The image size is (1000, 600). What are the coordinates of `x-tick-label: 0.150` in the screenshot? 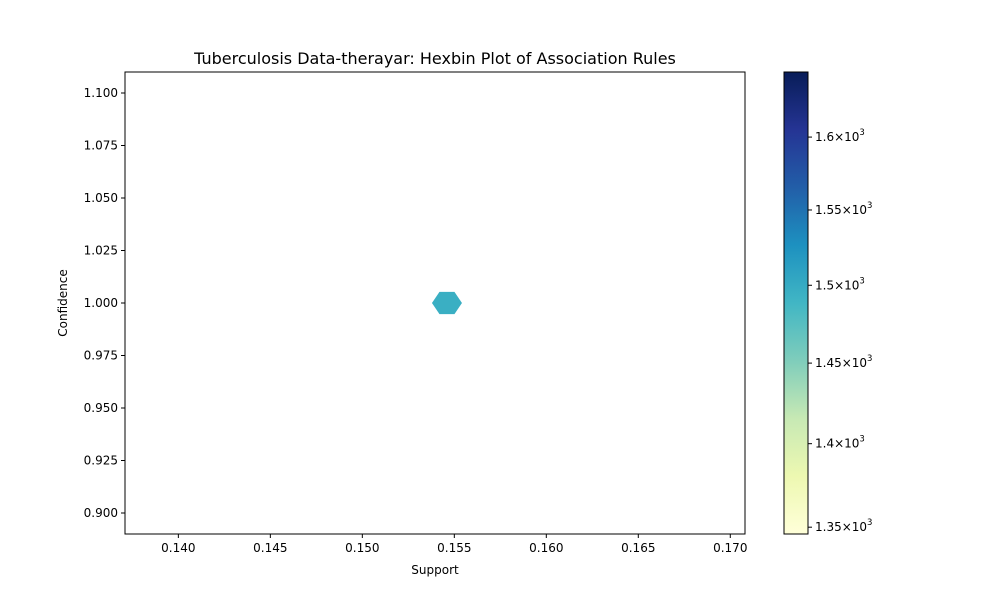 It's located at (362, 548).